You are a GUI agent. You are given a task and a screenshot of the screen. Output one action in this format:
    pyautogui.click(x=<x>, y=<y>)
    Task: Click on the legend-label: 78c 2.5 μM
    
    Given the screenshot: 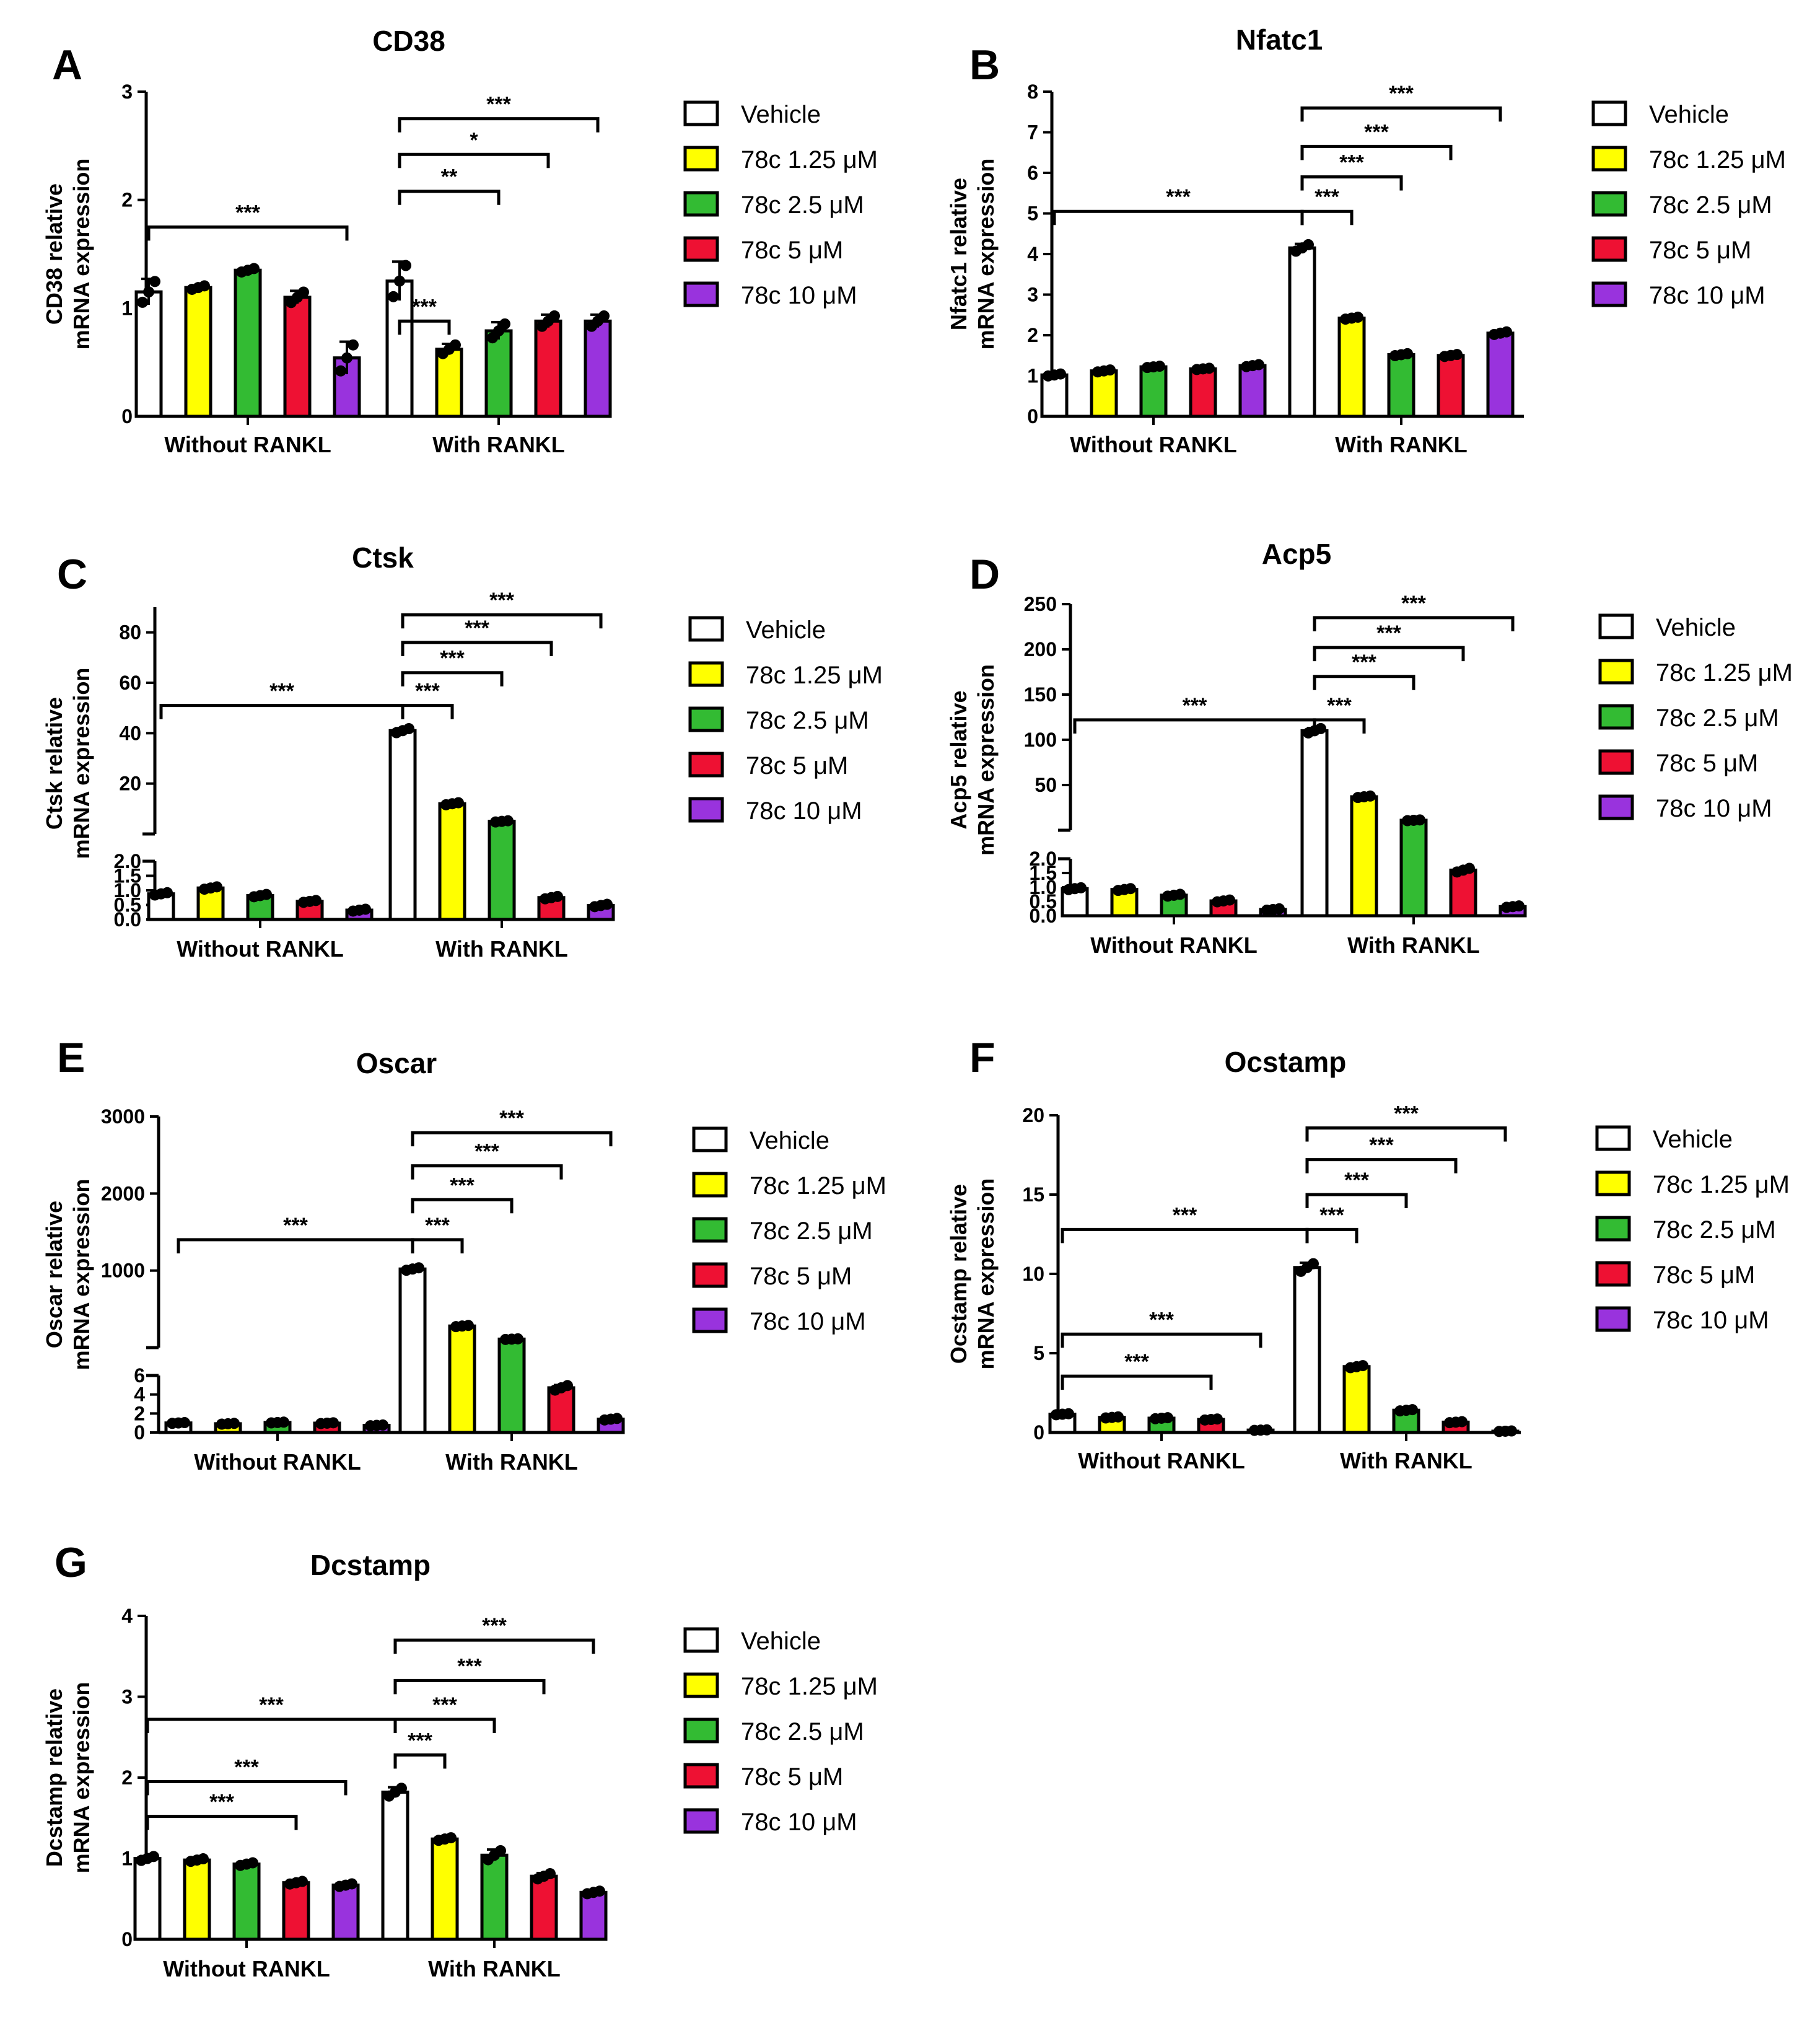 What is the action you would take?
    pyautogui.click(x=1717, y=718)
    